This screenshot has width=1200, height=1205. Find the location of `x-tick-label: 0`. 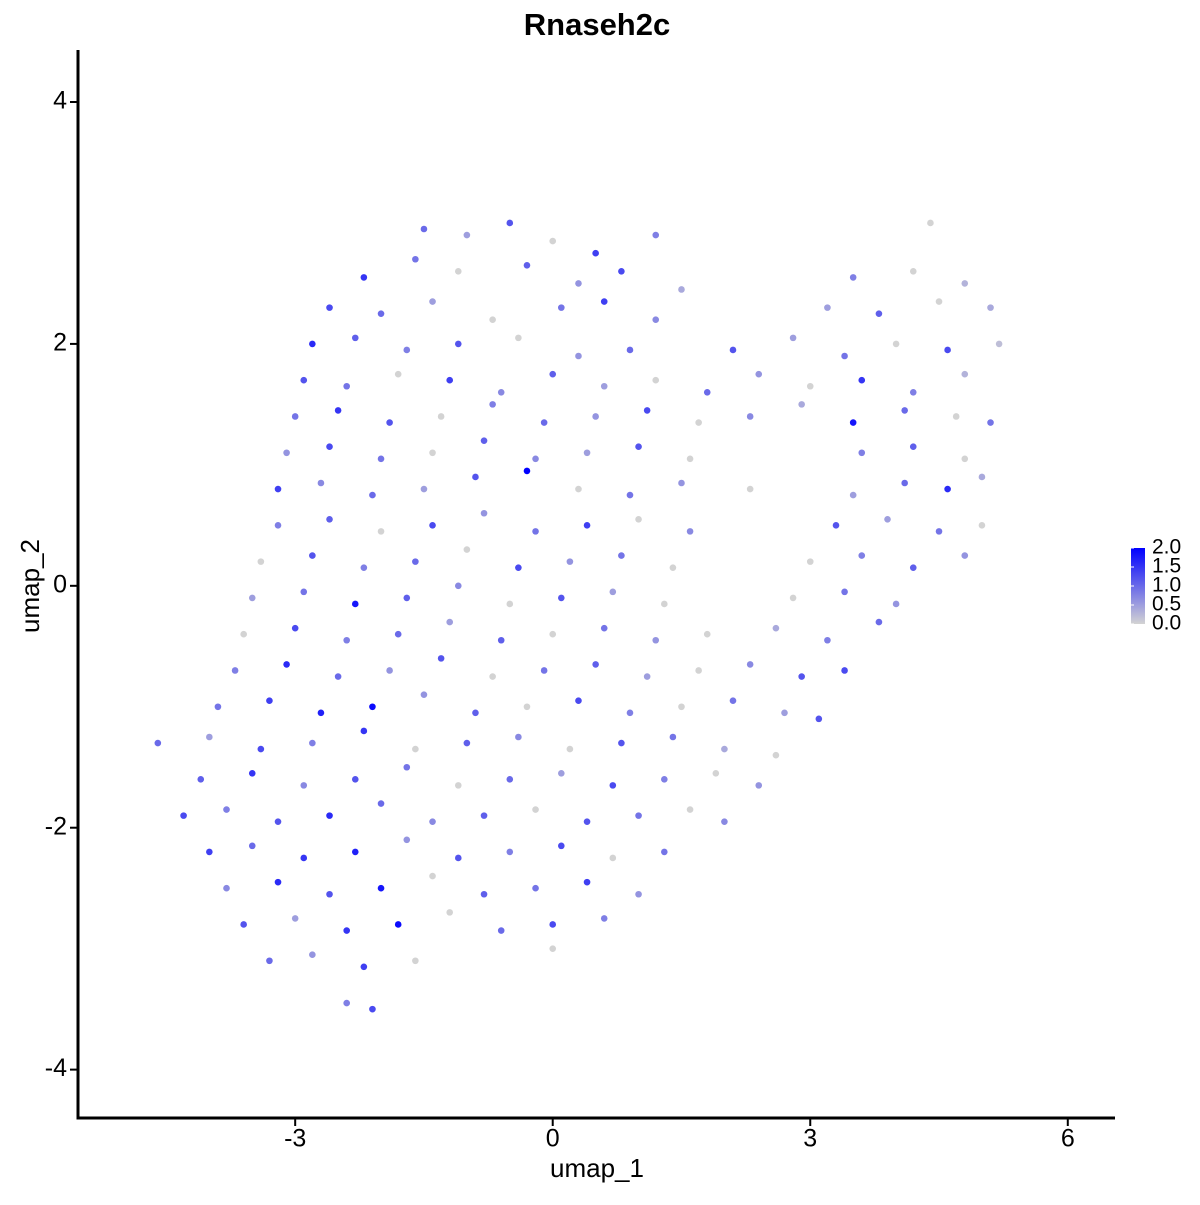

x-tick-label: 0 is located at coordinates (553, 1139).